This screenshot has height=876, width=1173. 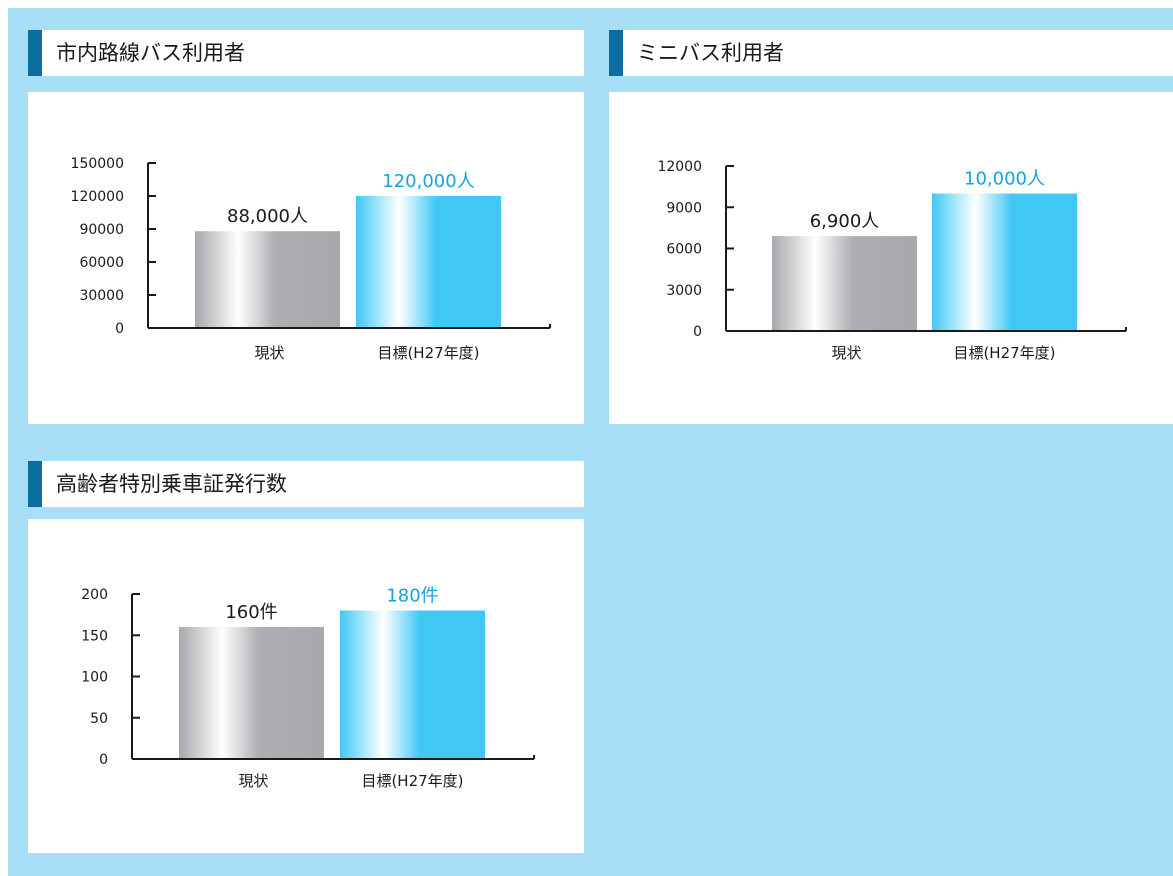 I want to click on y-tick-label: 30000, so click(x=101, y=296).